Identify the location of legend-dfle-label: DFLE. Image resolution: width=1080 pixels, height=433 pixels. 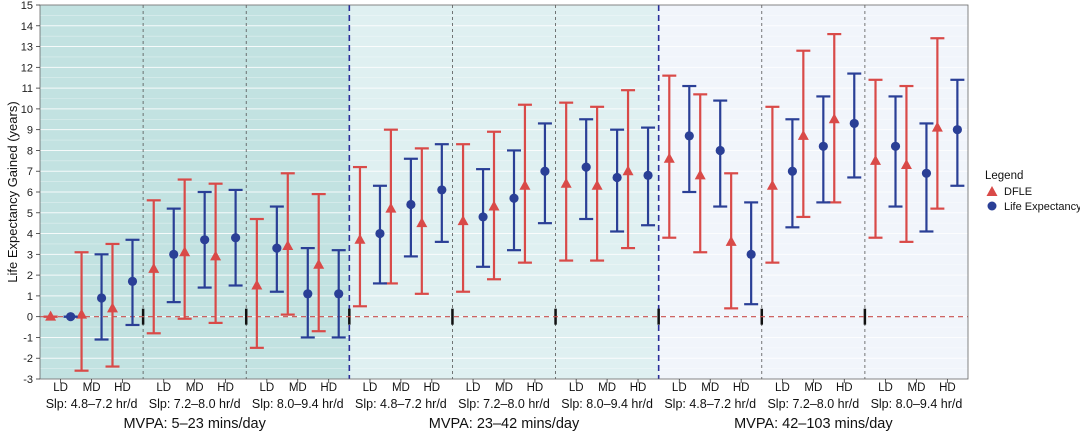
(1018, 192).